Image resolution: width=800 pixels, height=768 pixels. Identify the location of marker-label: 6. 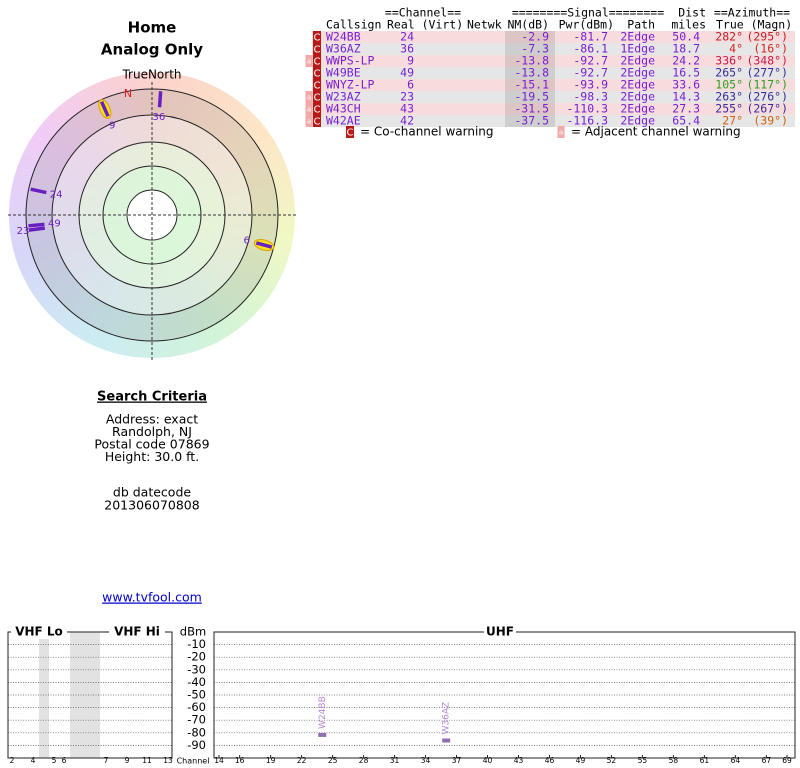
(246, 240).